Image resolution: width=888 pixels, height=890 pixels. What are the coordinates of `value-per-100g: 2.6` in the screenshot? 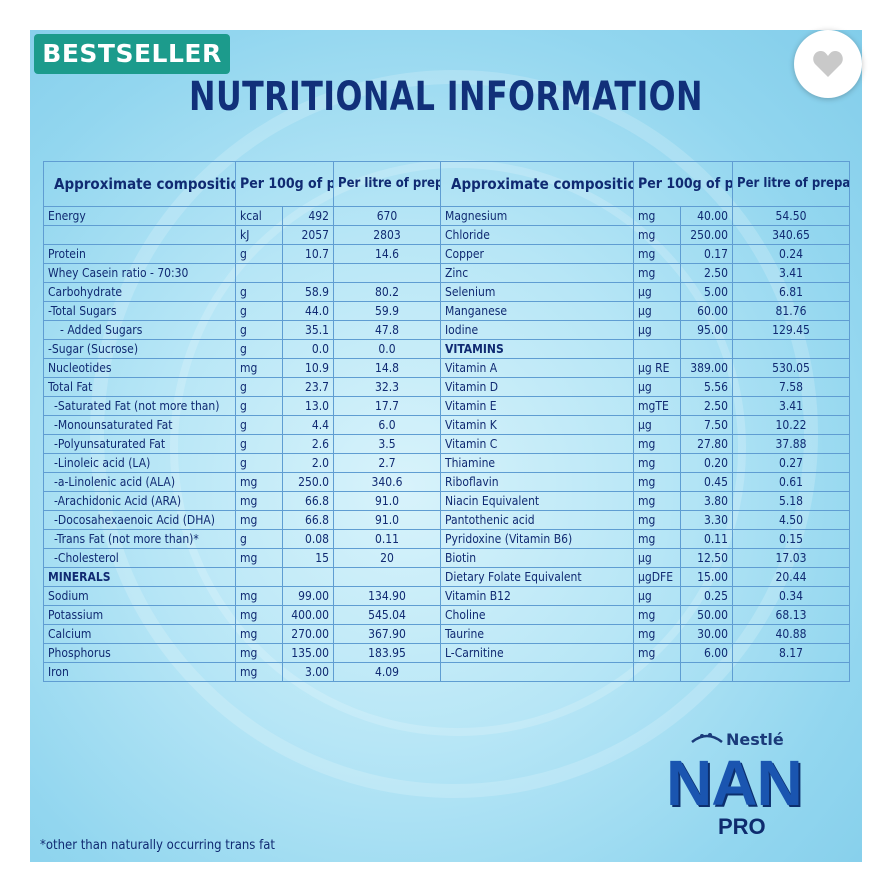 It's located at (308, 444).